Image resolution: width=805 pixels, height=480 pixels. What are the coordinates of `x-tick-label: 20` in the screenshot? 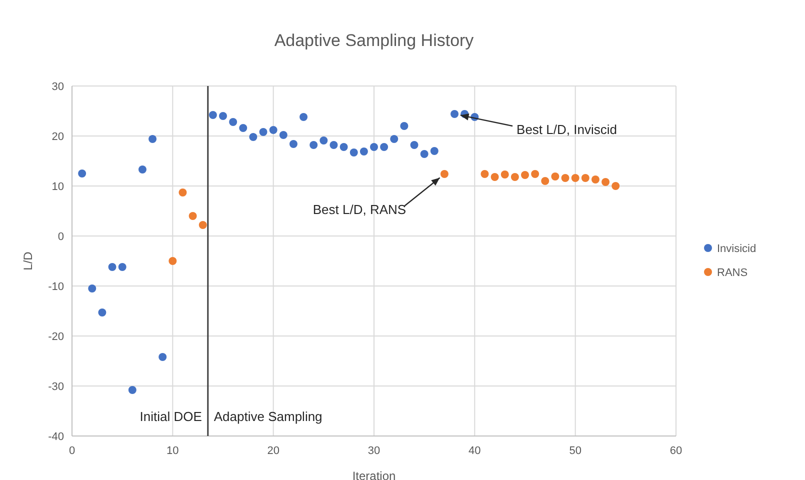 It's located at (273, 451).